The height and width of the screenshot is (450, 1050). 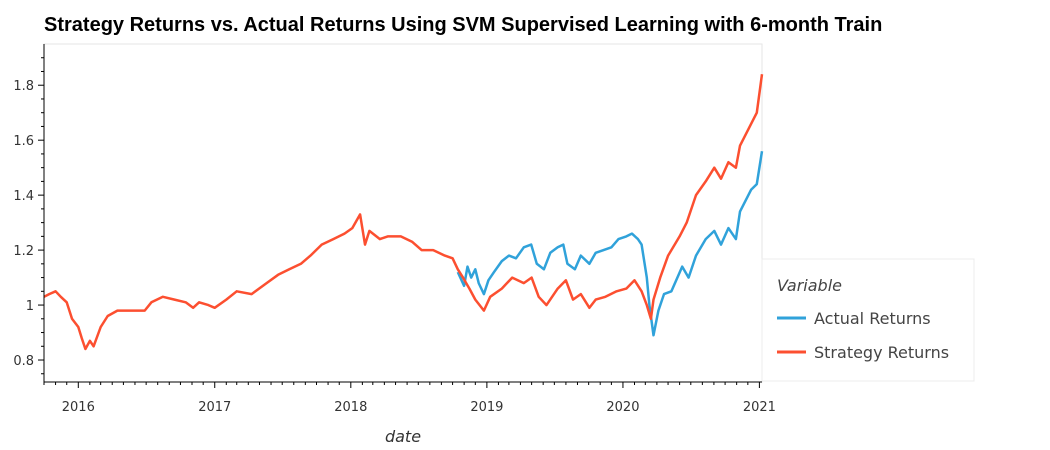 What do you see at coordinates (350, 407) in the screenshot?
I see `x-tick-label: 2018` at bounding box center [350, 407].